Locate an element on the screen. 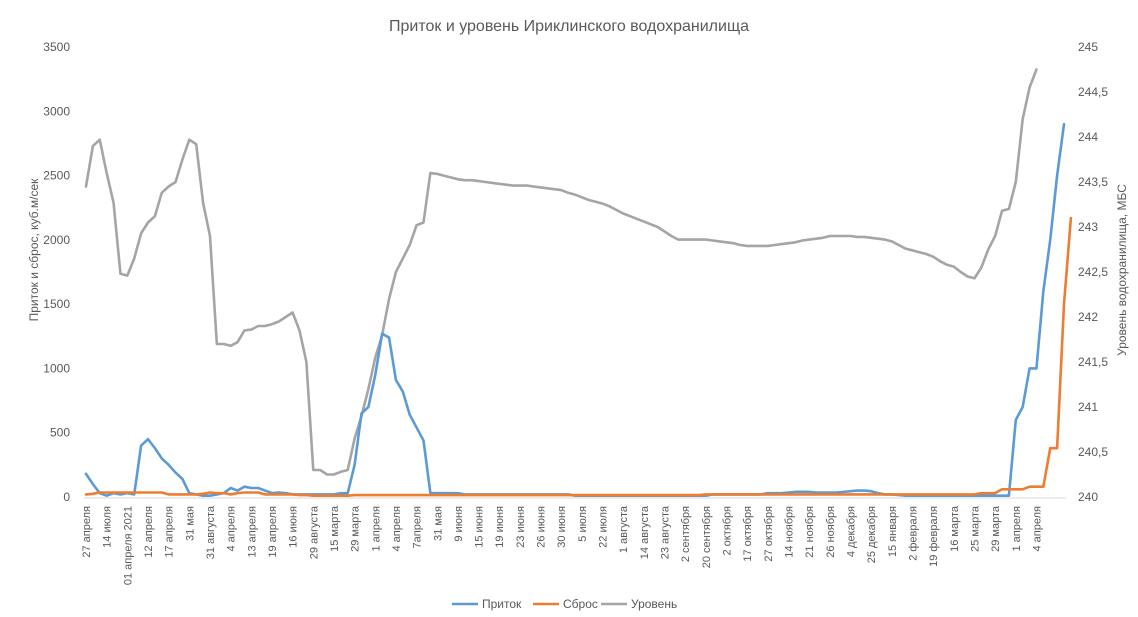 The height and width of the screenshot is (617, 1138). legend: Приток Сброс Уровень is located at coordinates (564, 604).